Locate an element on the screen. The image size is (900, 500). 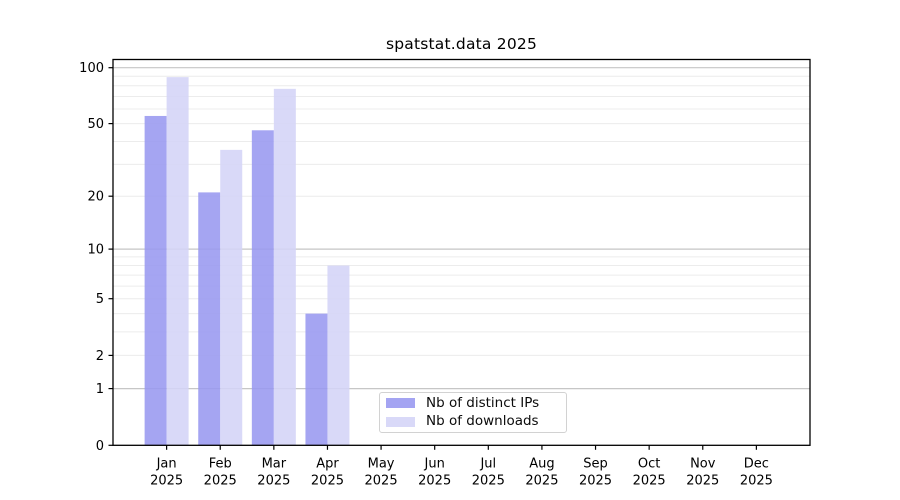
bar-downloads-jan is located at coordinates (177, 261).